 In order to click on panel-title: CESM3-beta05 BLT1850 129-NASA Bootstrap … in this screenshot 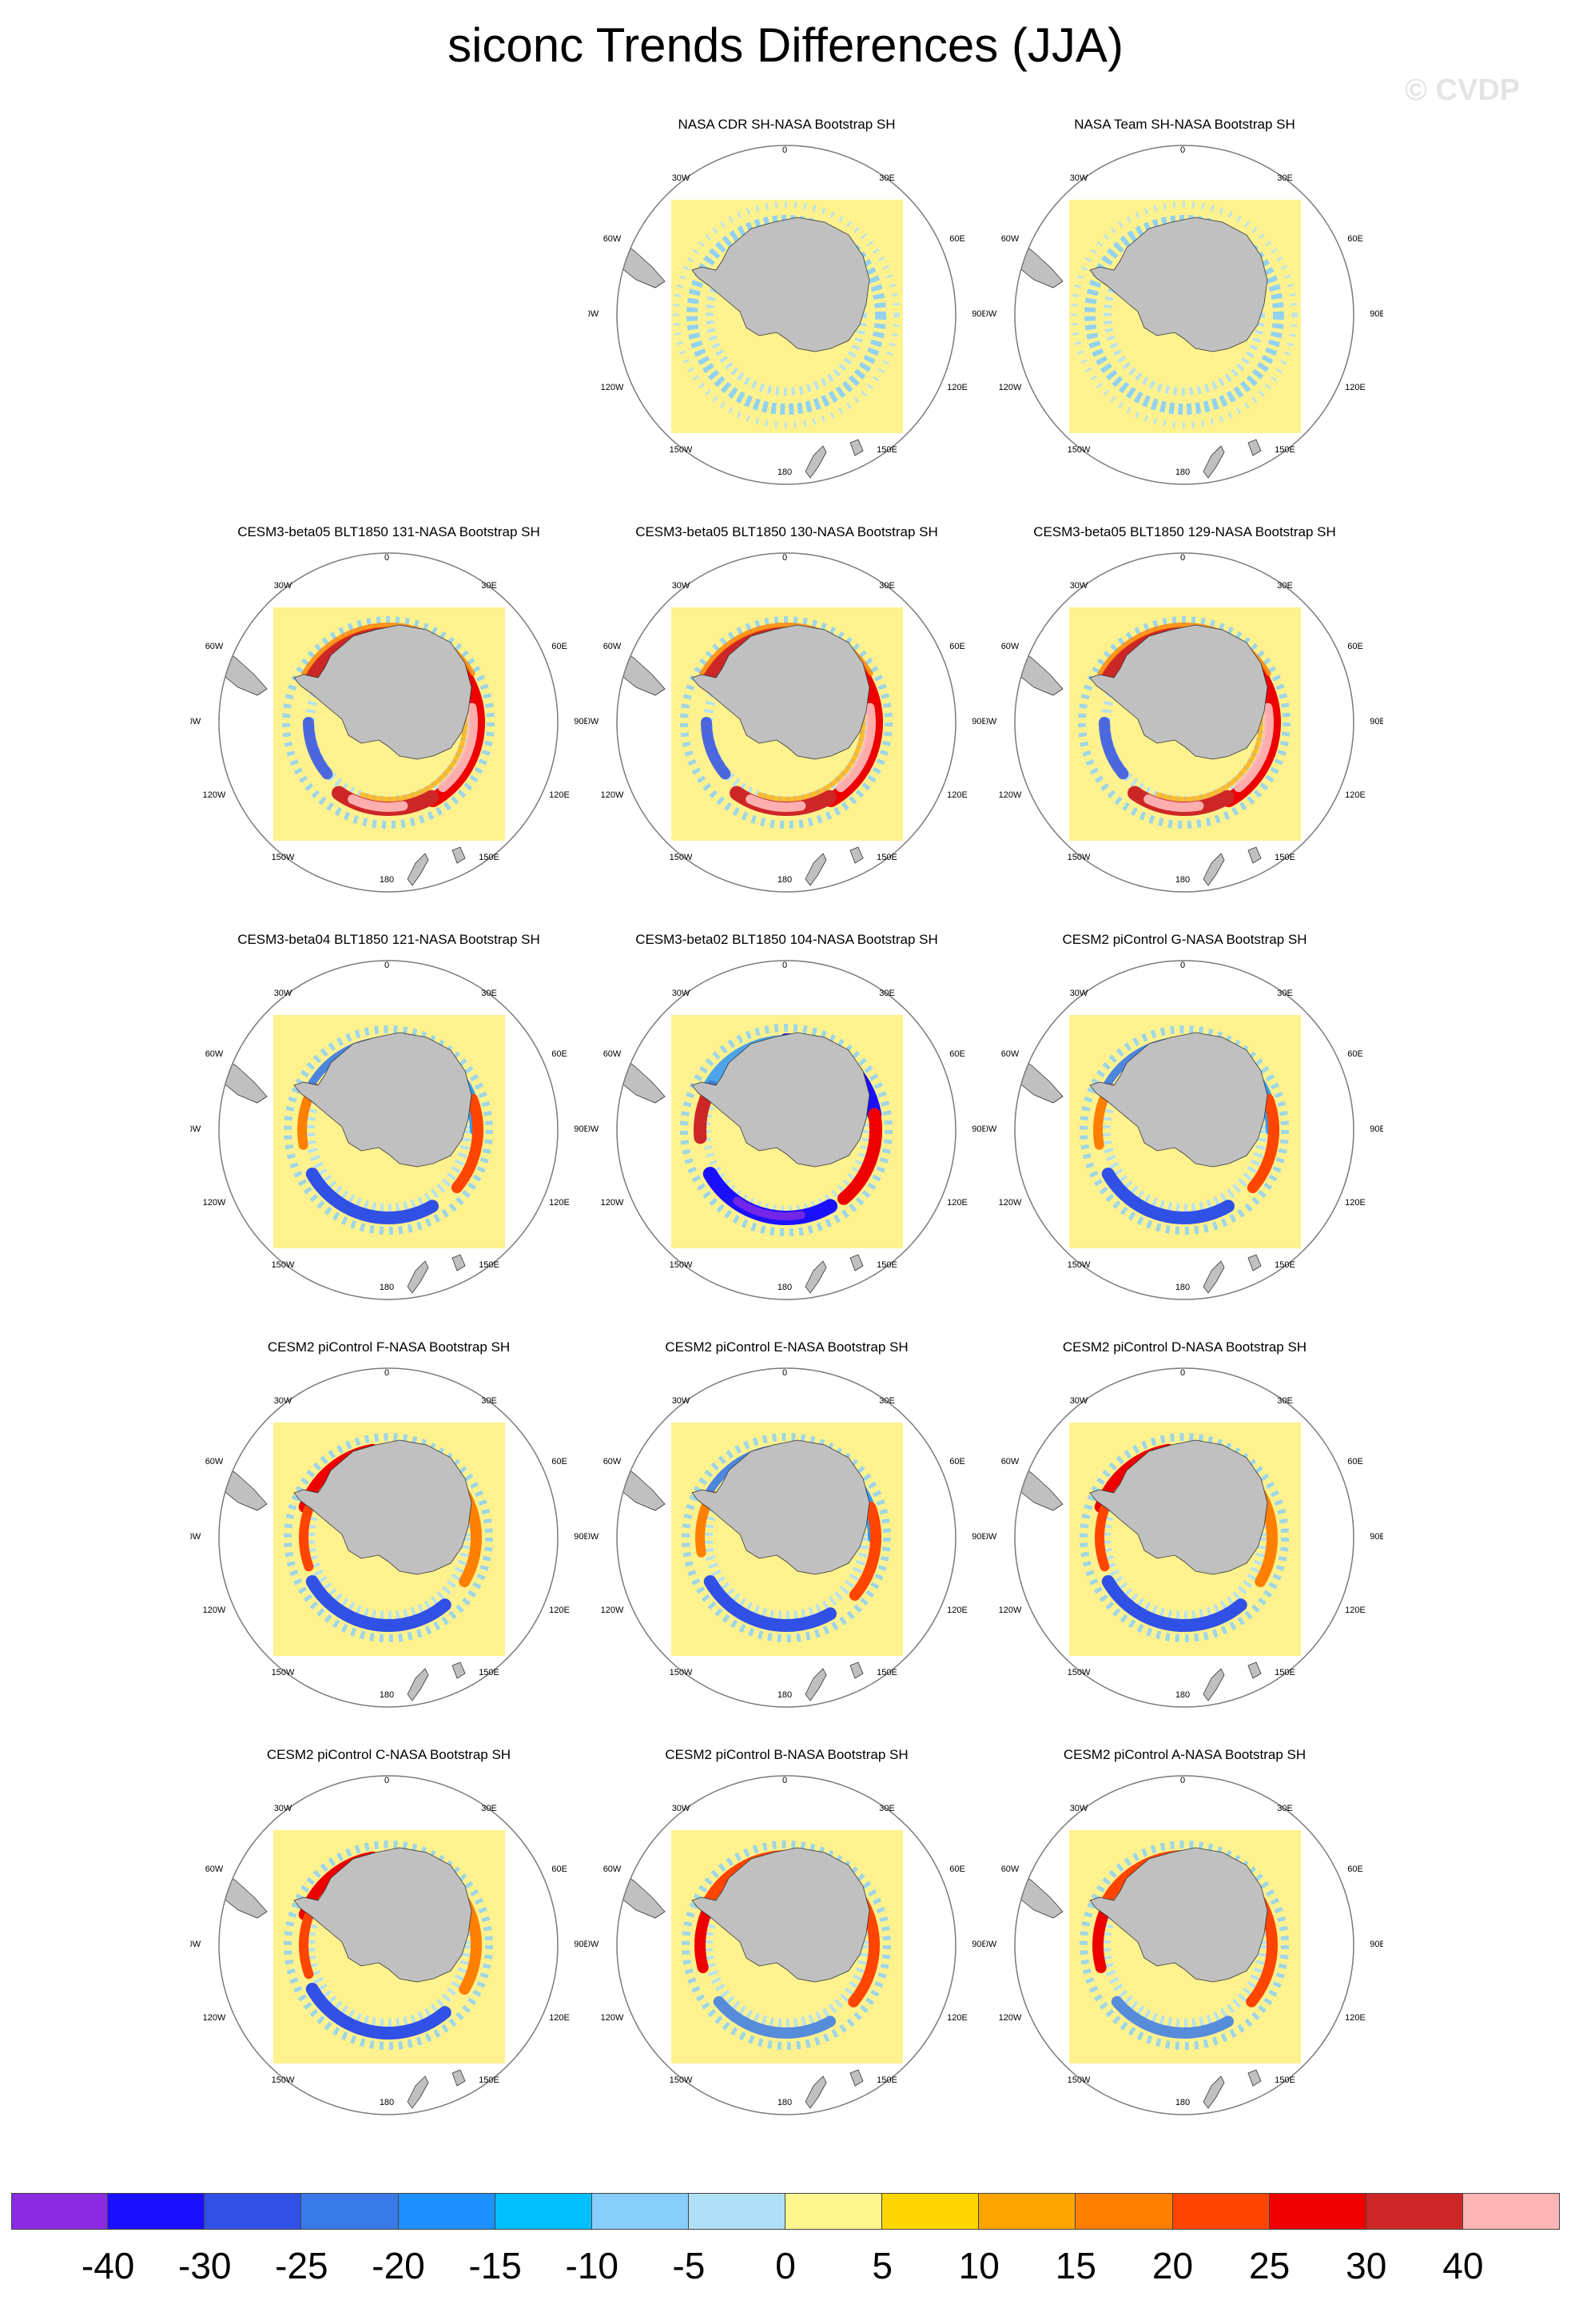, I will do `click(1184, 531)`.